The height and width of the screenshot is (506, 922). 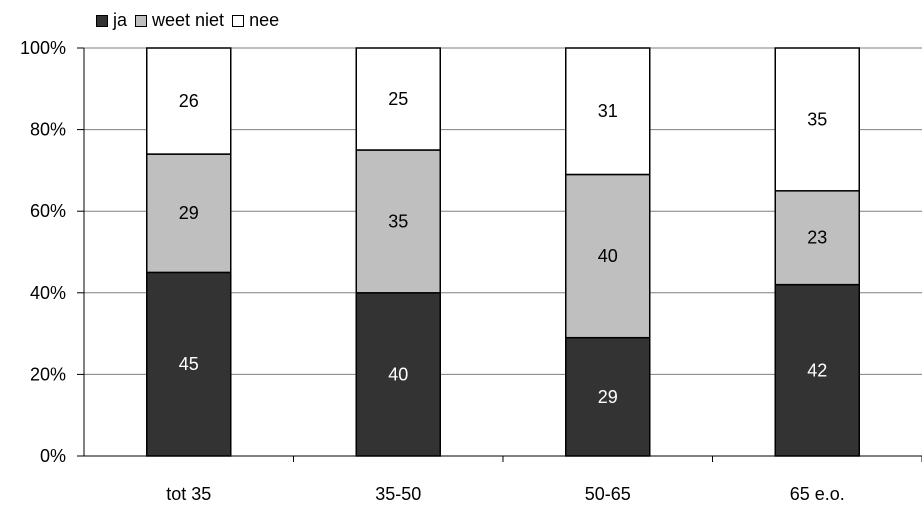 I want to click on y-tick-label: 20%, so click(x=48, y=374).